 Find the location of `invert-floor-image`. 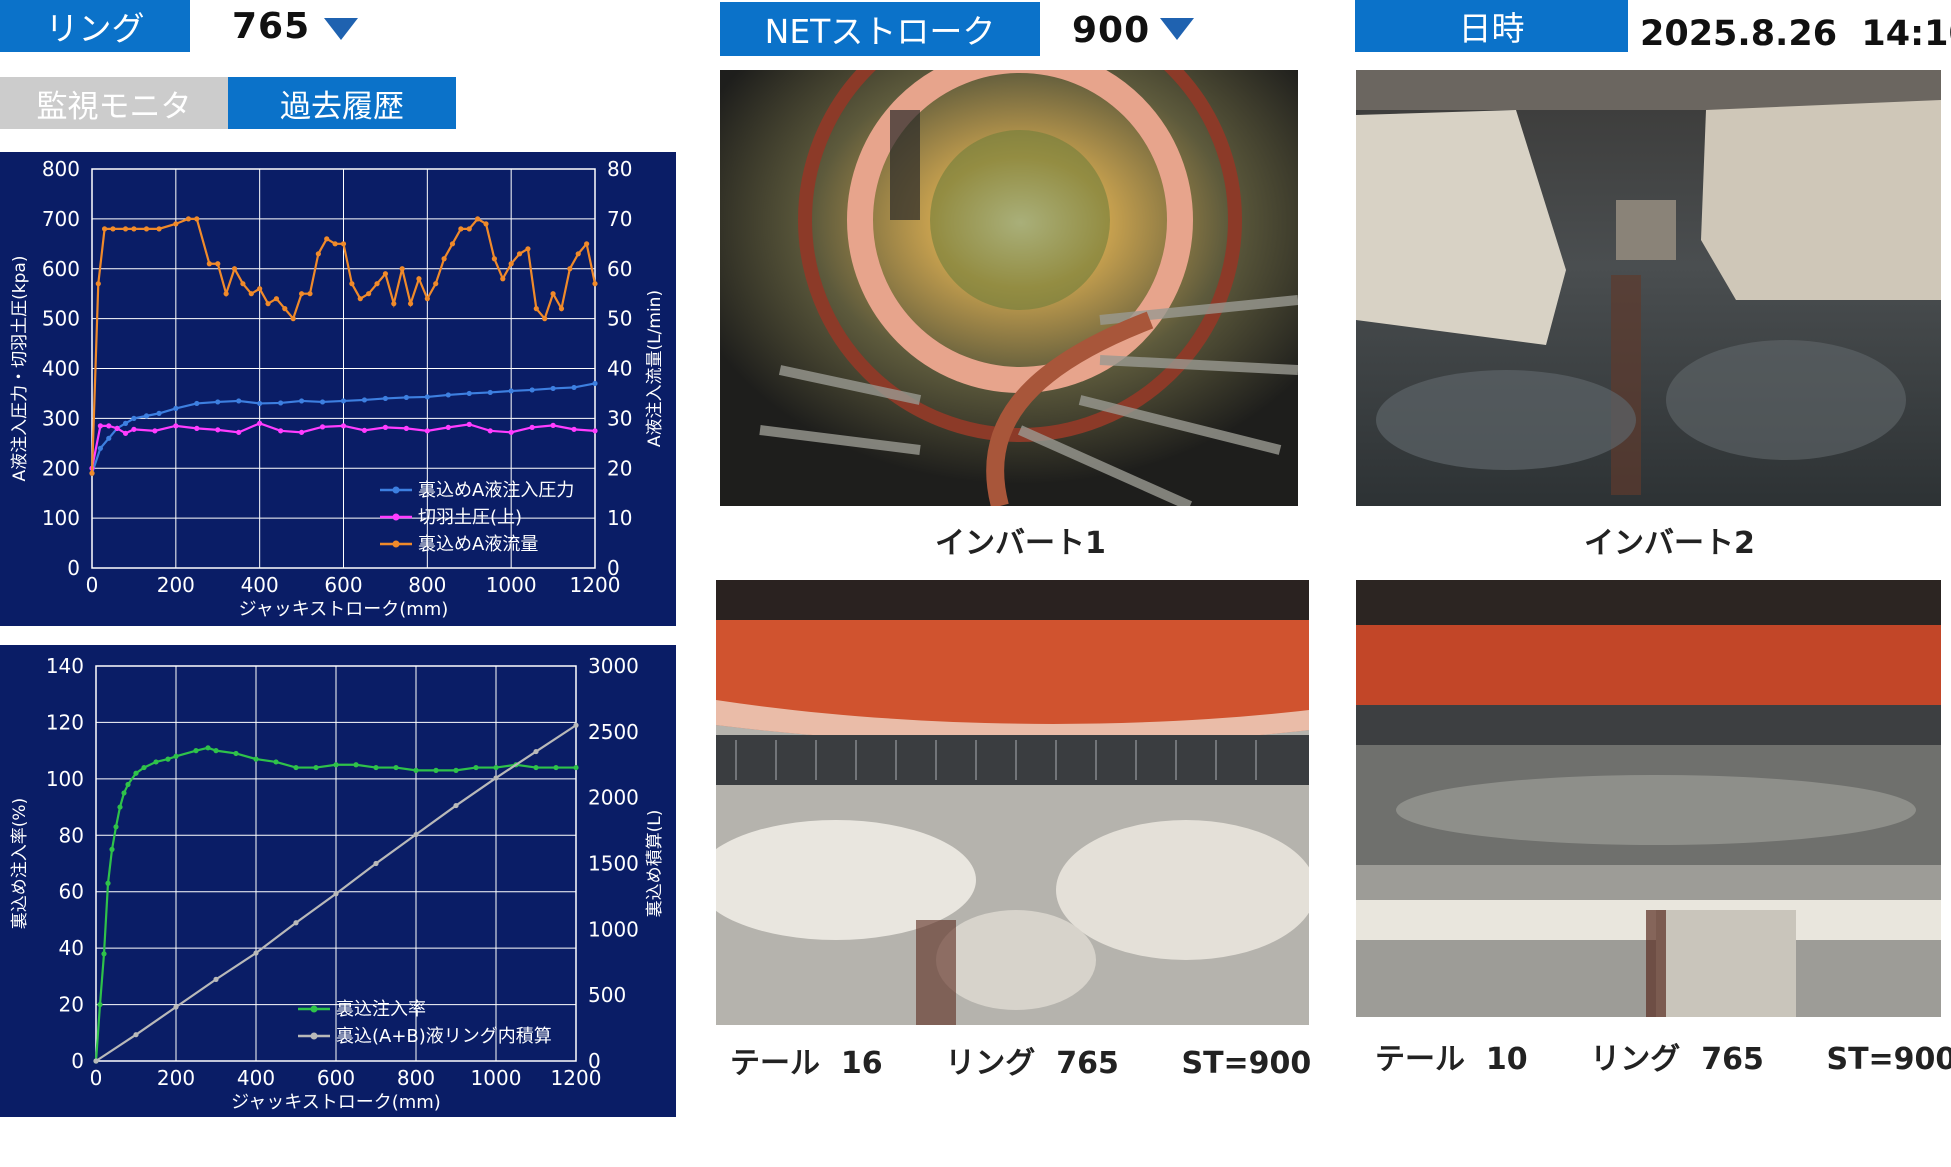

invert-floor-image is located at coordinates (1648, 288).